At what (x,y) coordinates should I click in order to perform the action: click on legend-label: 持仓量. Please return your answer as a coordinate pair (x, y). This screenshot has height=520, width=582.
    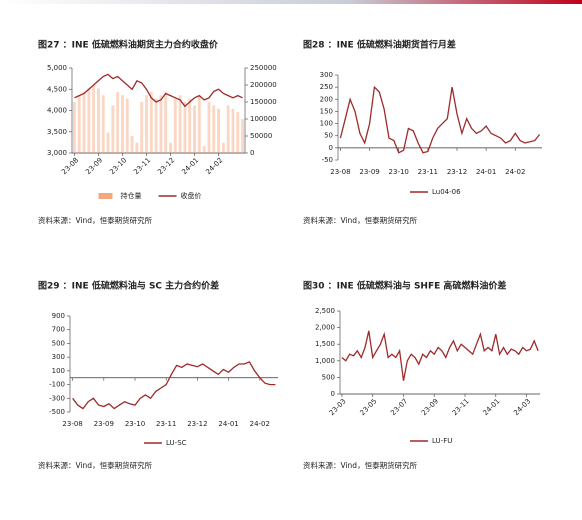
    Looking at the image, I should click on (131, 195).